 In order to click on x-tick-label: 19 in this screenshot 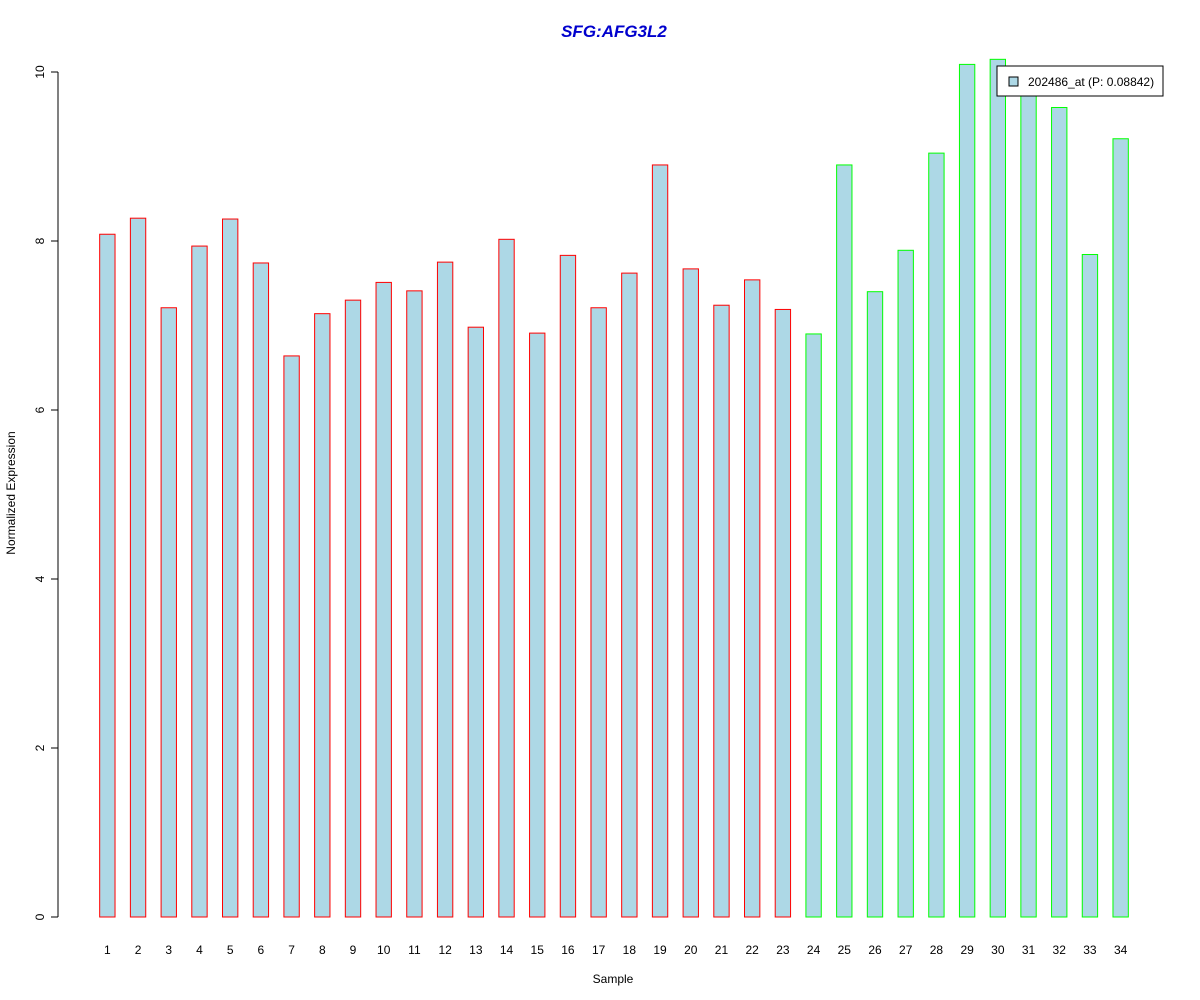, I will do `click(660, 950)`.